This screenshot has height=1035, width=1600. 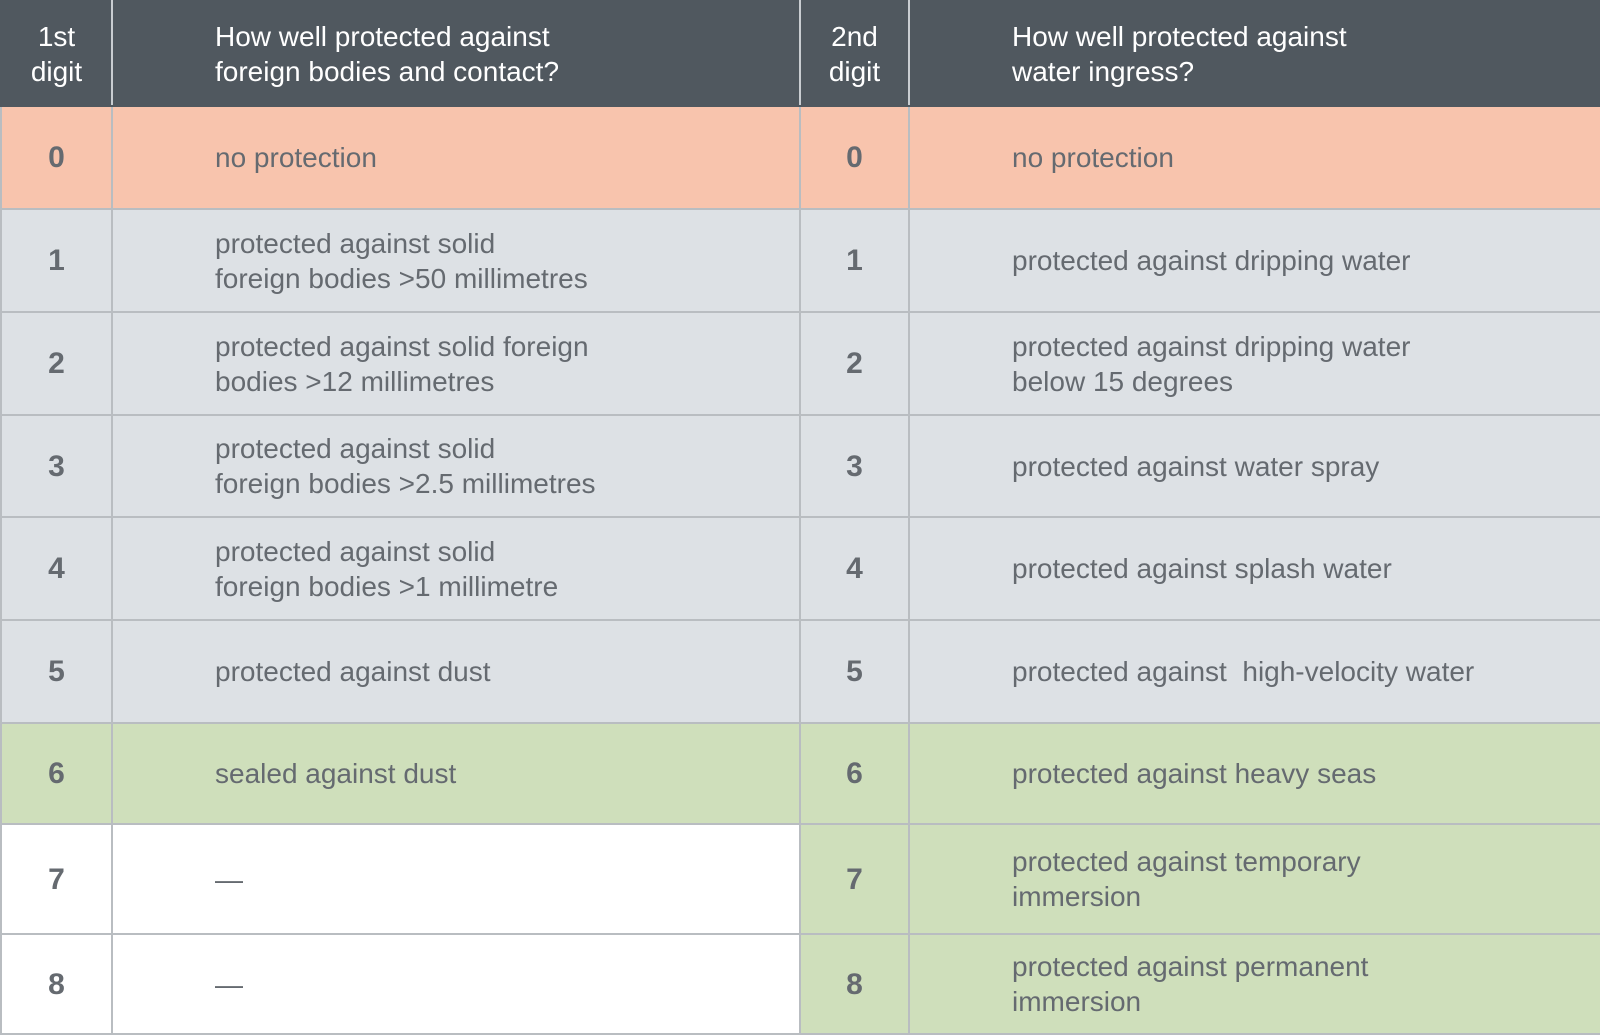 I want to click on table-row: 0 no protection 0 no protection, so click(x=800, y=157).